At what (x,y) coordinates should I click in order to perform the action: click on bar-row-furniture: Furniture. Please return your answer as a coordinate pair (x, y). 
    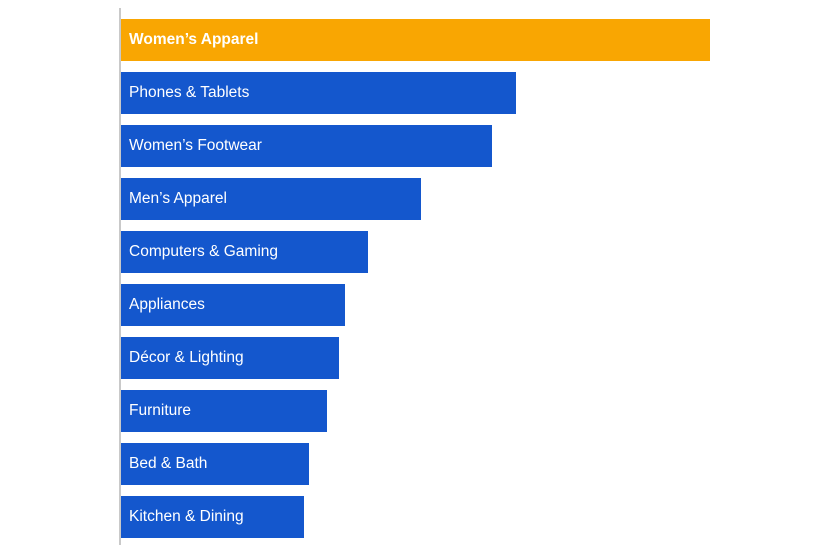
    Looking at the image, I should click on (480, 411).